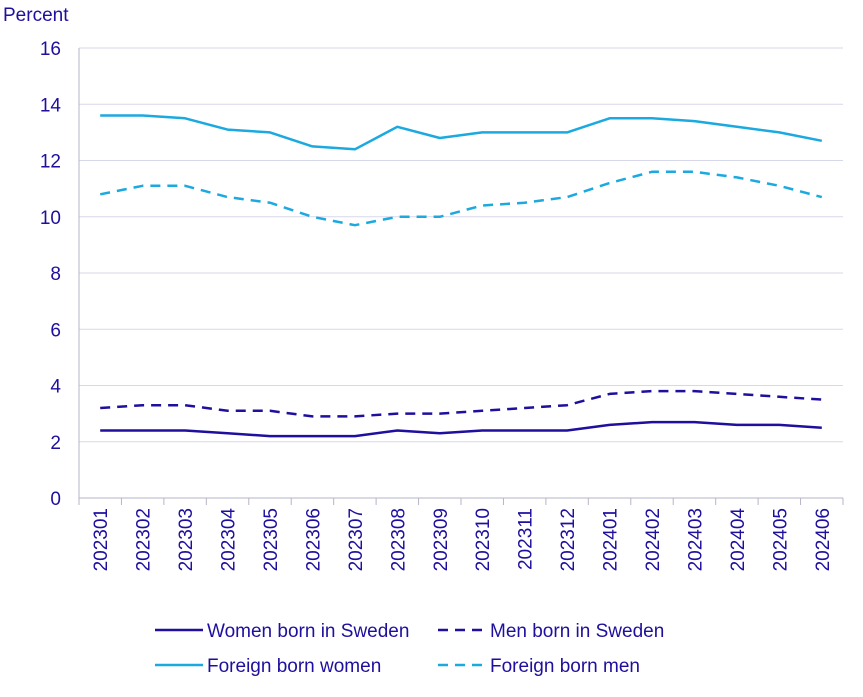 This screenshot has height=697, width=863. I want to click on series-line-foreign-born-men, so click(461, 198).